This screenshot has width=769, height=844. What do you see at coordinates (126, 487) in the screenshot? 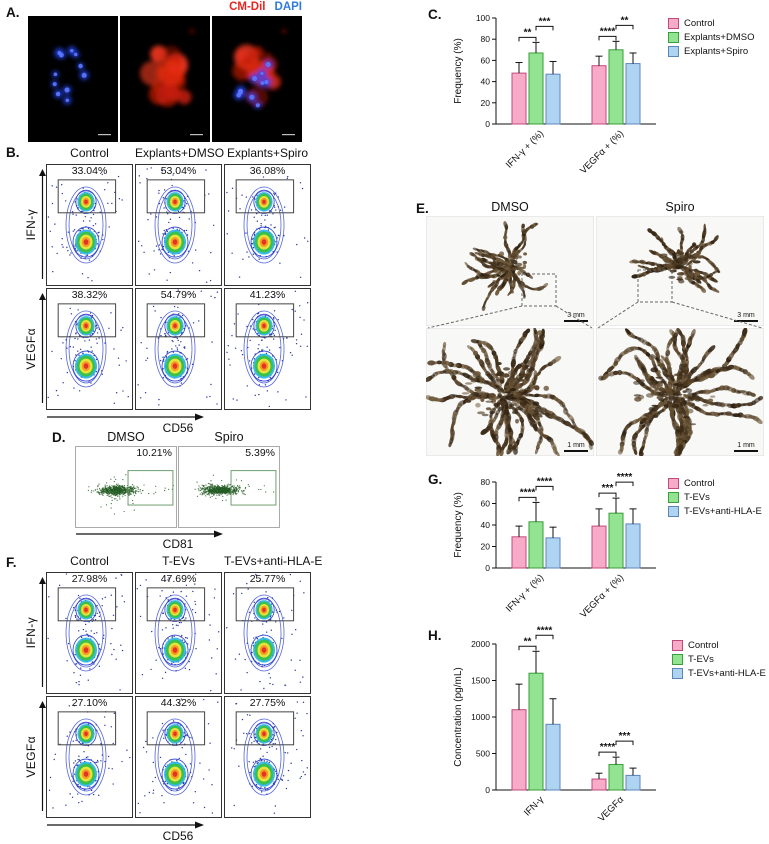
I see `dot-plot: 10.21%` at bounding box center [126, 487].